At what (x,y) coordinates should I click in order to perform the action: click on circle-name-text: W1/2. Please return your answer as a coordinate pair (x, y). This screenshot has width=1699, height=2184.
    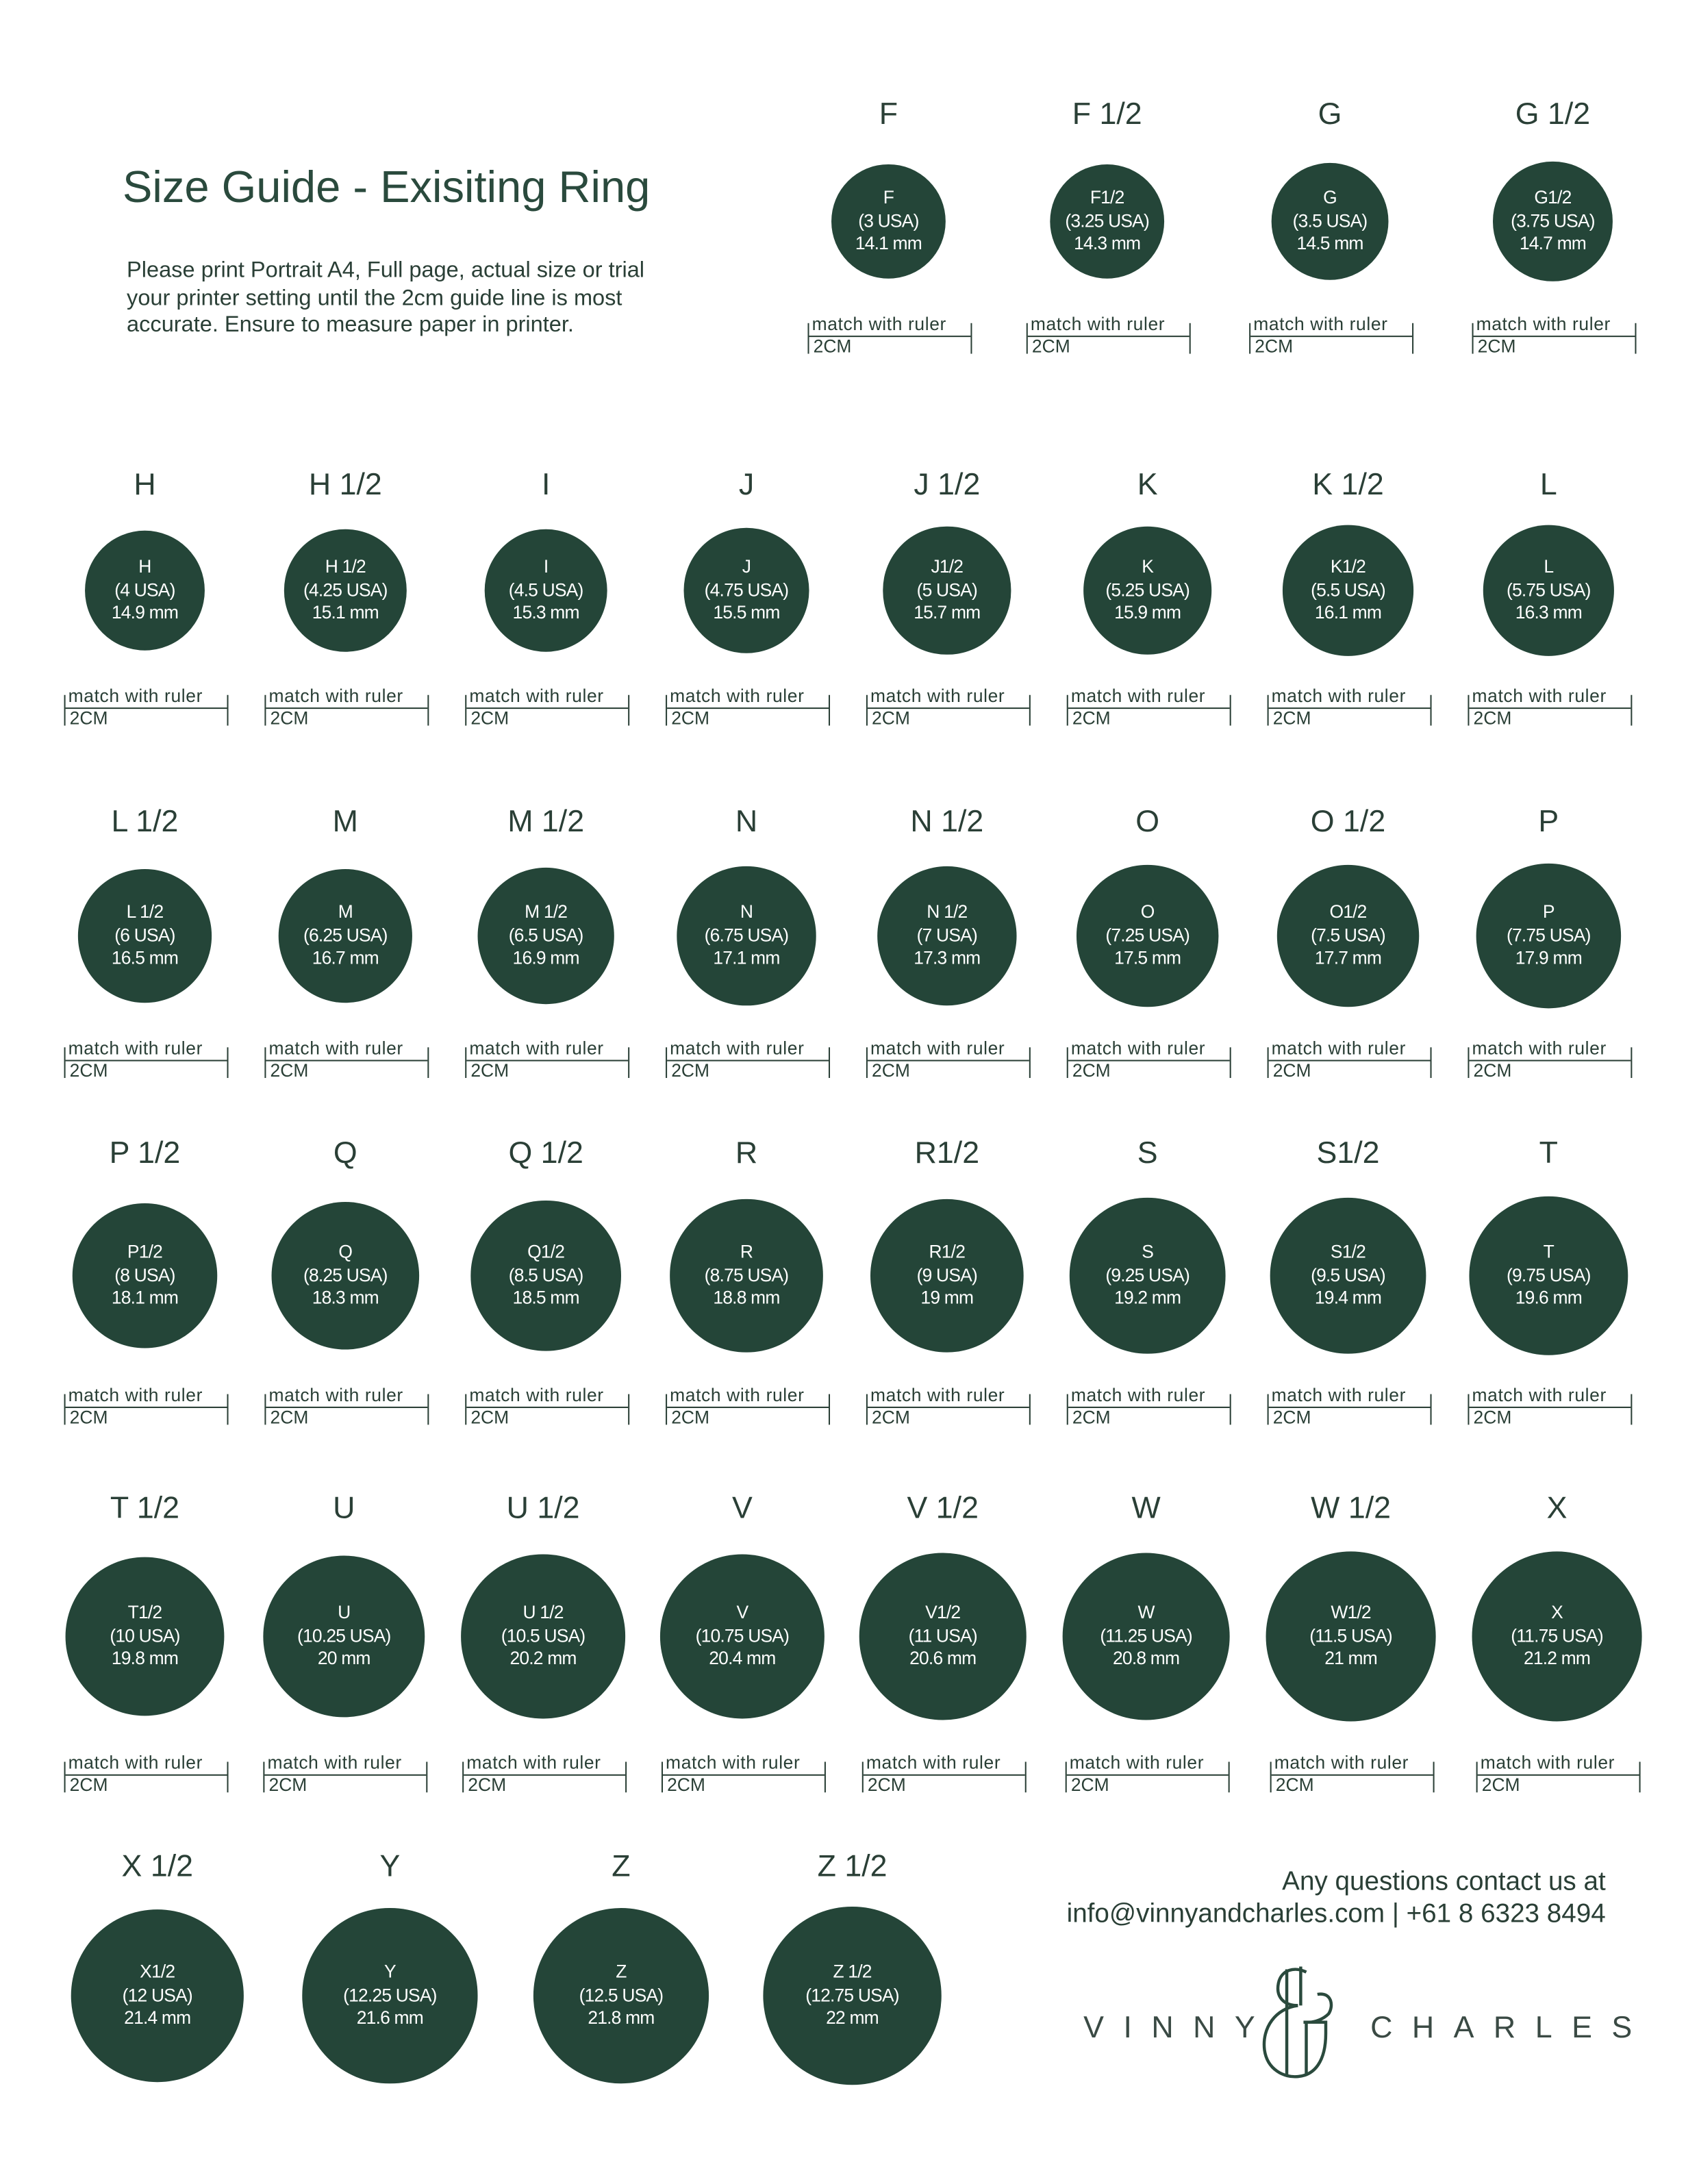
    Looking at the image, I should click on (1351, 1612).